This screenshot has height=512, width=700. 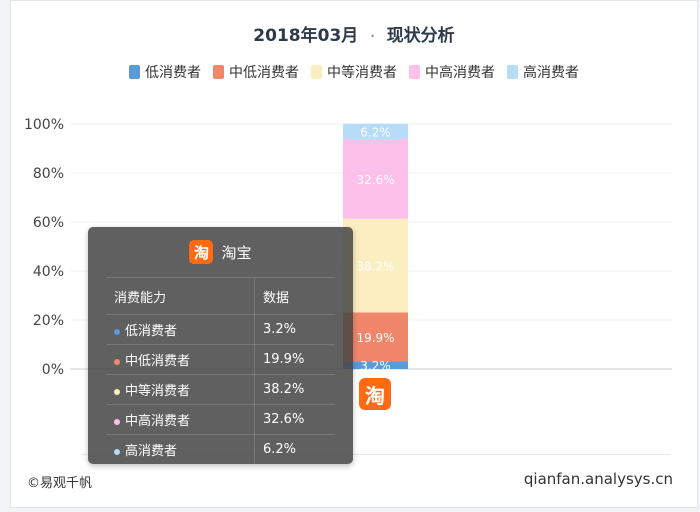 I want to click on bar-data-label: 6.2%, so click(x=375, y=132).